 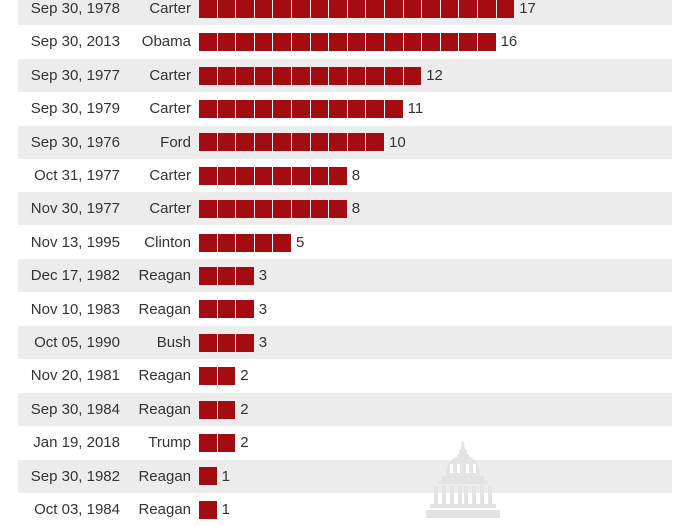 I want to click on data-label: 12, so click(x=434, y=75).